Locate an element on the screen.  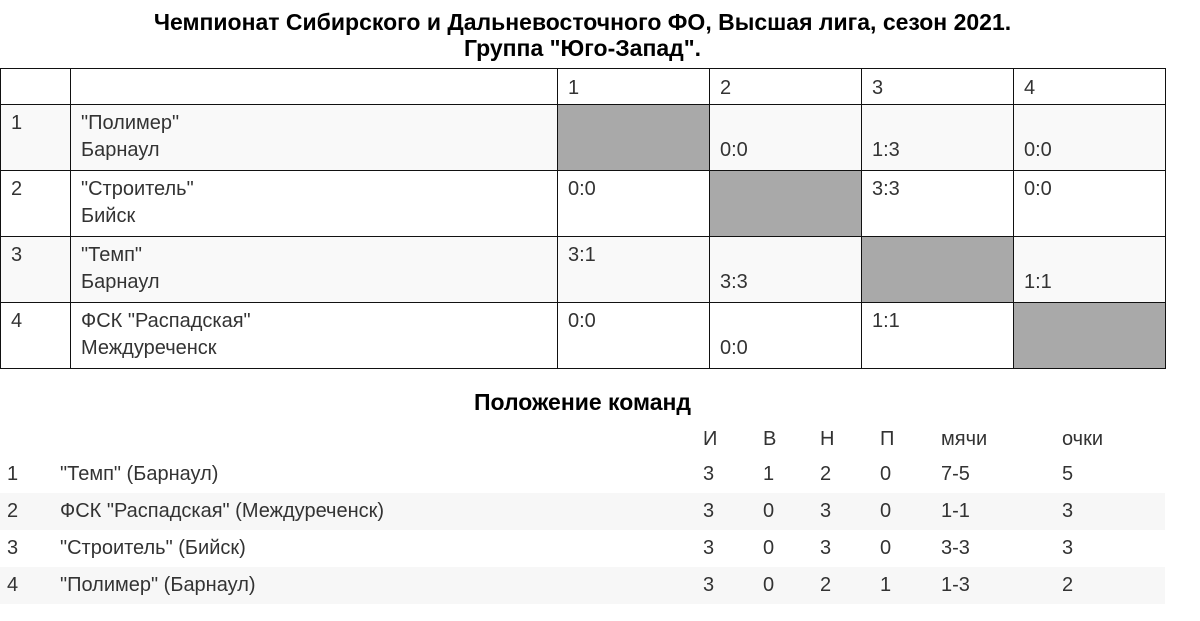
standings-title: Положение команд is located at coordinates (582, 402).